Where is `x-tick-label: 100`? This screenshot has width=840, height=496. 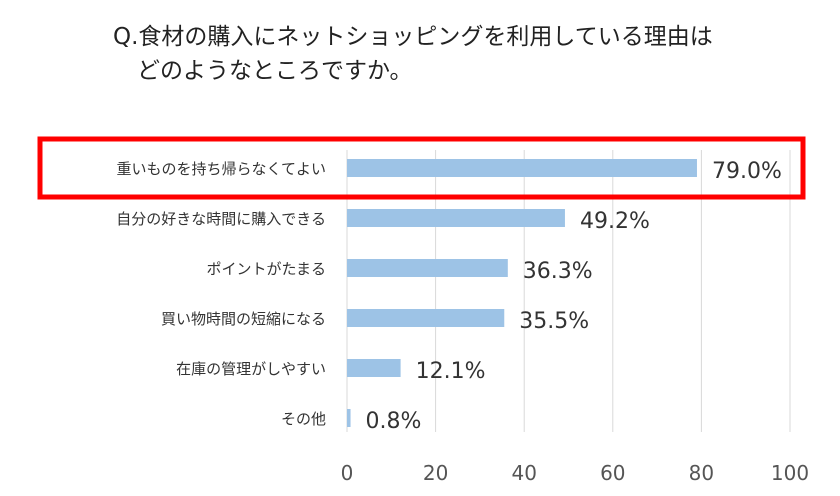 x-tick-label: 100 is located at coordinates (790, 473).